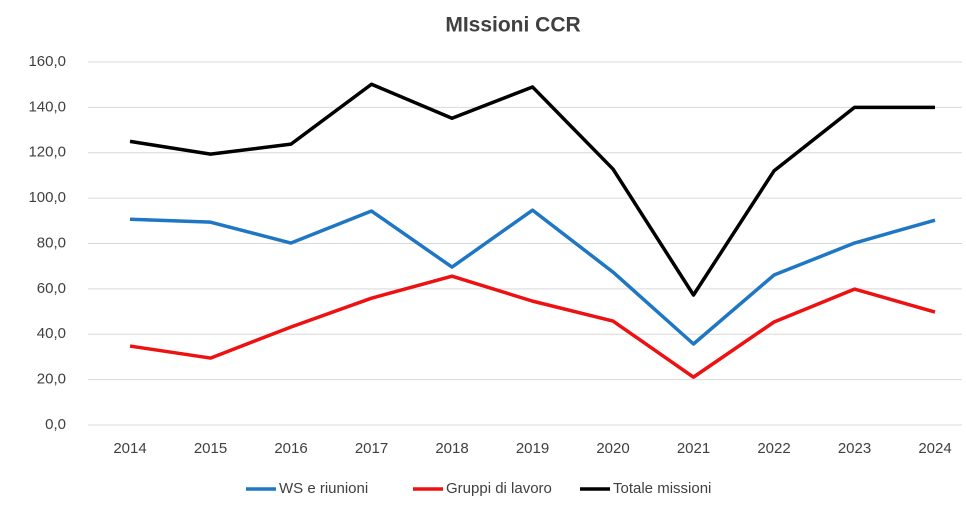  Describe the element at coordinates (51, 379) in the screenshot. I see `y-tick-label: 20,0` at that location.